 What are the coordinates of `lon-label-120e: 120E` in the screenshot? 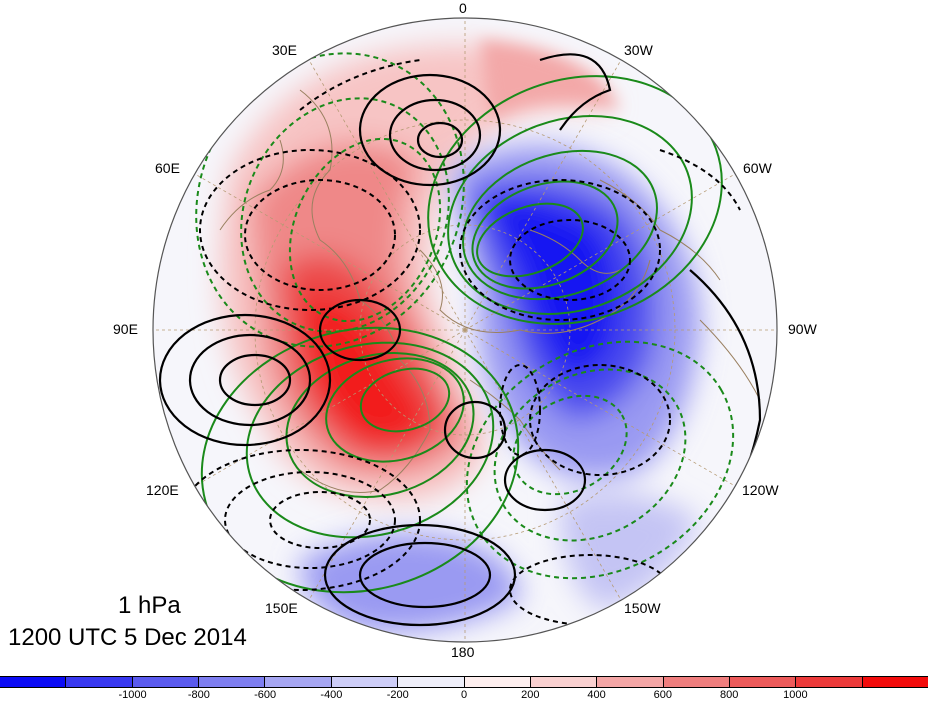 It's located at (162, 490).